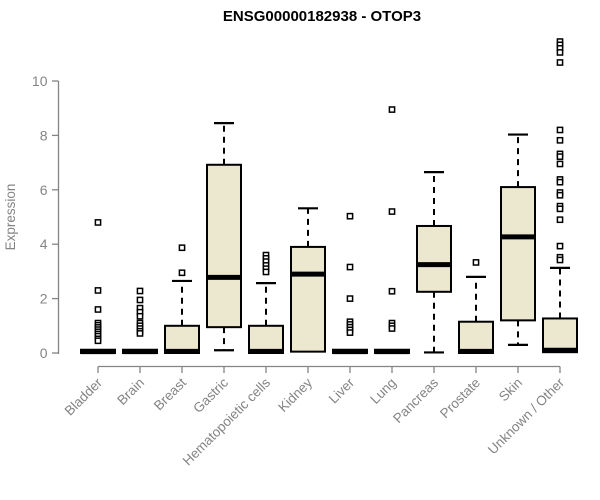  What do you see at coordinates (526, 416) in the screenshot?
I see `x-category-label: Unknown / Other` at bounding box center [526, 416].